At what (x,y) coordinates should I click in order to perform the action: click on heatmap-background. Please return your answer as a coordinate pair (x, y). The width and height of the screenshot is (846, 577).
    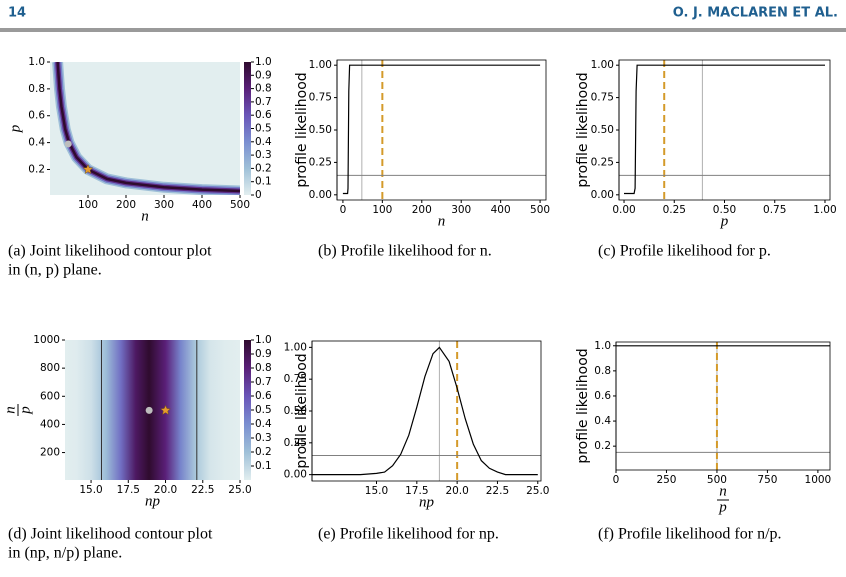
    Looking at the image, I should click on (145, 128).